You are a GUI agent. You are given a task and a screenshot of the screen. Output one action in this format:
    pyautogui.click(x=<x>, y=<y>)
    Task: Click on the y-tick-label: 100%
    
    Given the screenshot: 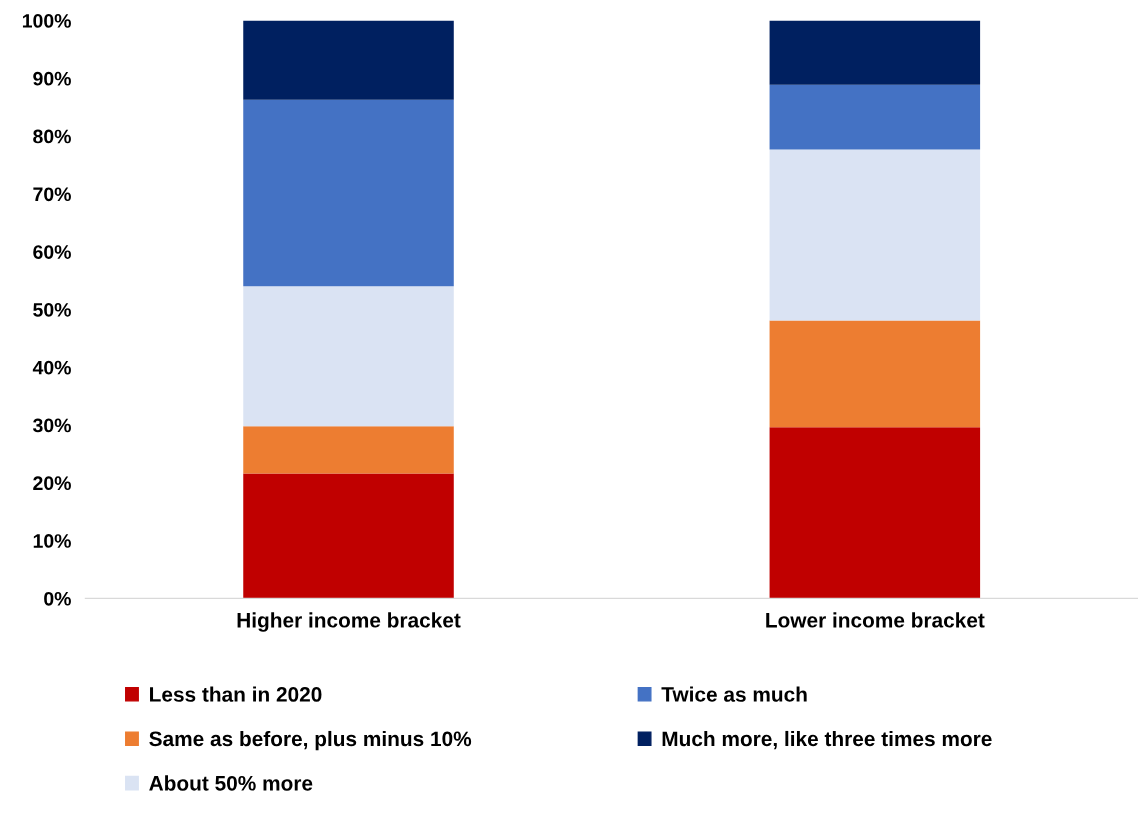 What is the action you would take?
    pyautogui.click(x=46, y=21)
    